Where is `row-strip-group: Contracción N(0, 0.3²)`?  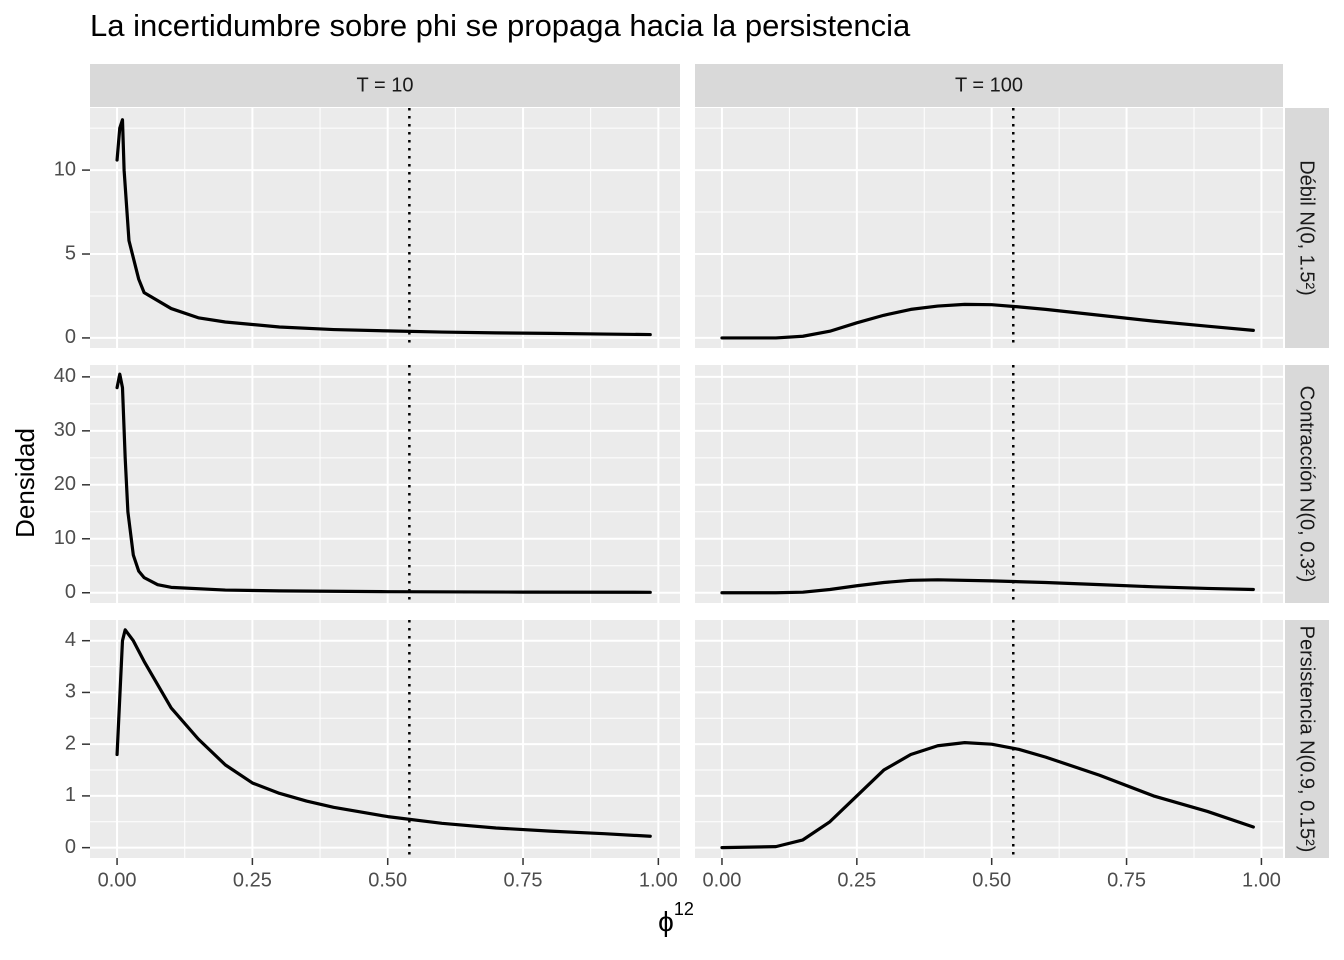
row-strip-group: Contracción N(0, 0.3²) is located at coordinates (1307, 484).